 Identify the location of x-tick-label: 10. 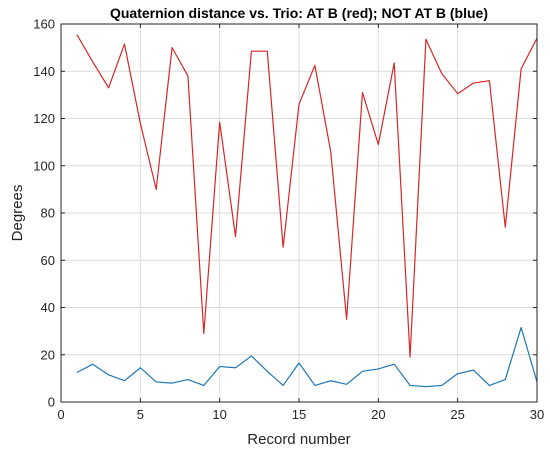
(219, 414).